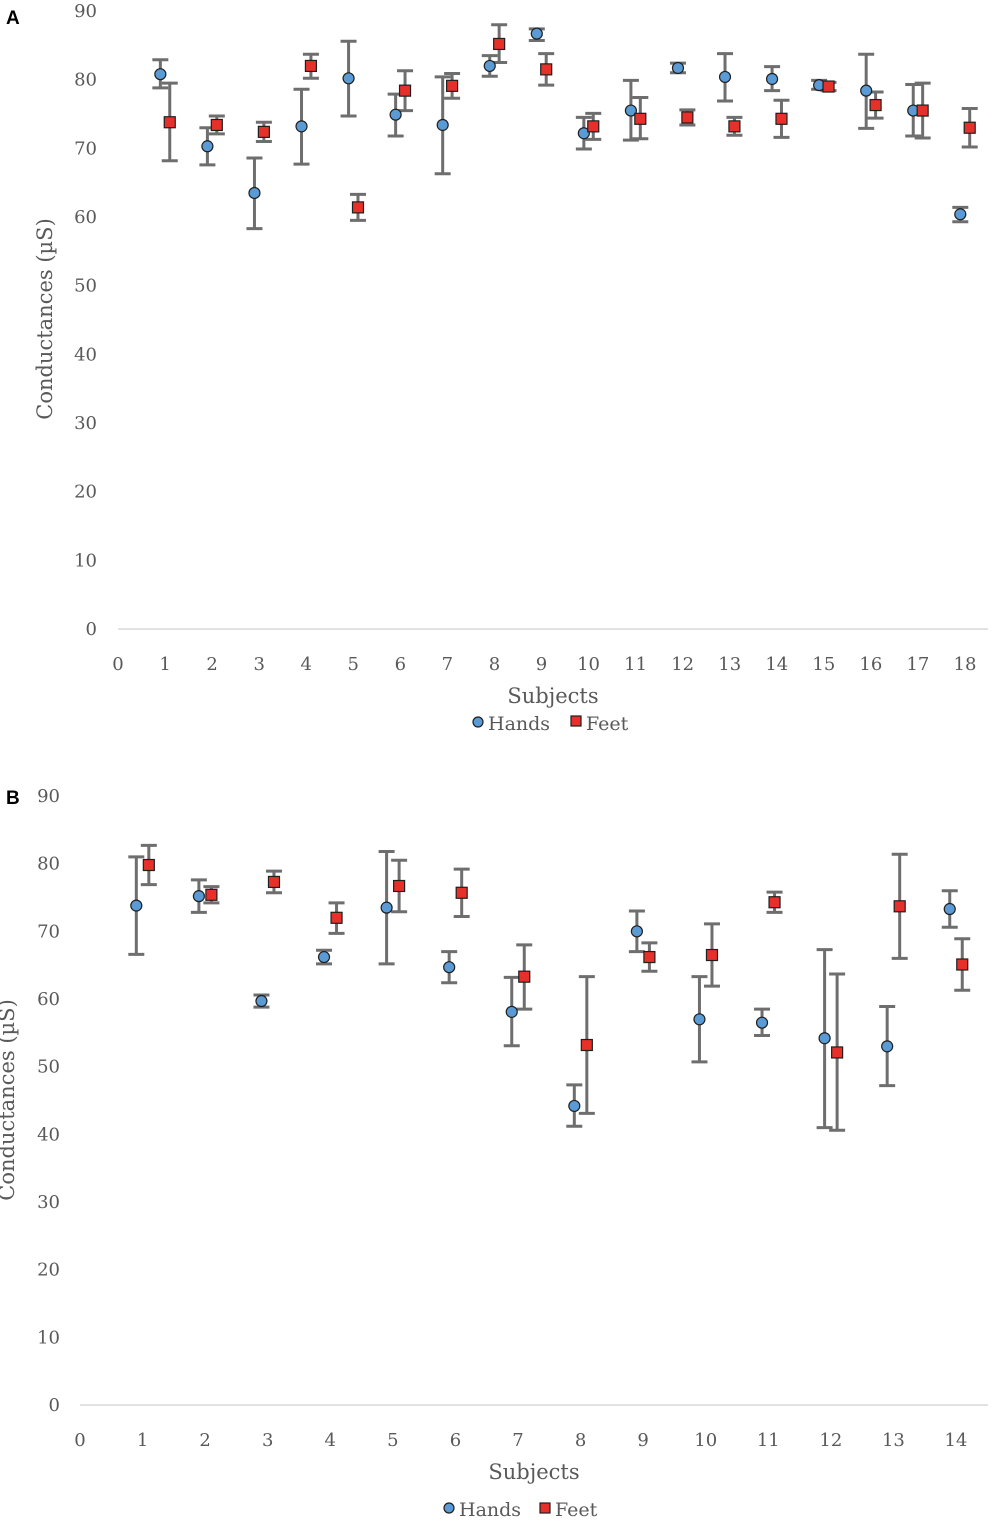 The height and width of the screenshot is (1522, 992). Describe the element at coordinates (517, 1440) in the screenshot. I see `x-tick-label: 7` at that location.